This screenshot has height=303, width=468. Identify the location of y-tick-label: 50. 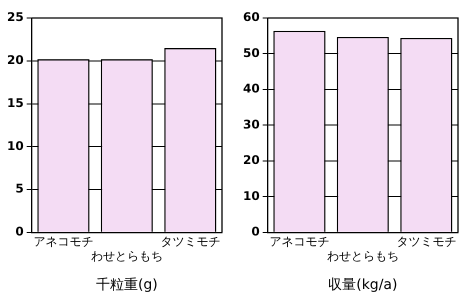
(251, 53).